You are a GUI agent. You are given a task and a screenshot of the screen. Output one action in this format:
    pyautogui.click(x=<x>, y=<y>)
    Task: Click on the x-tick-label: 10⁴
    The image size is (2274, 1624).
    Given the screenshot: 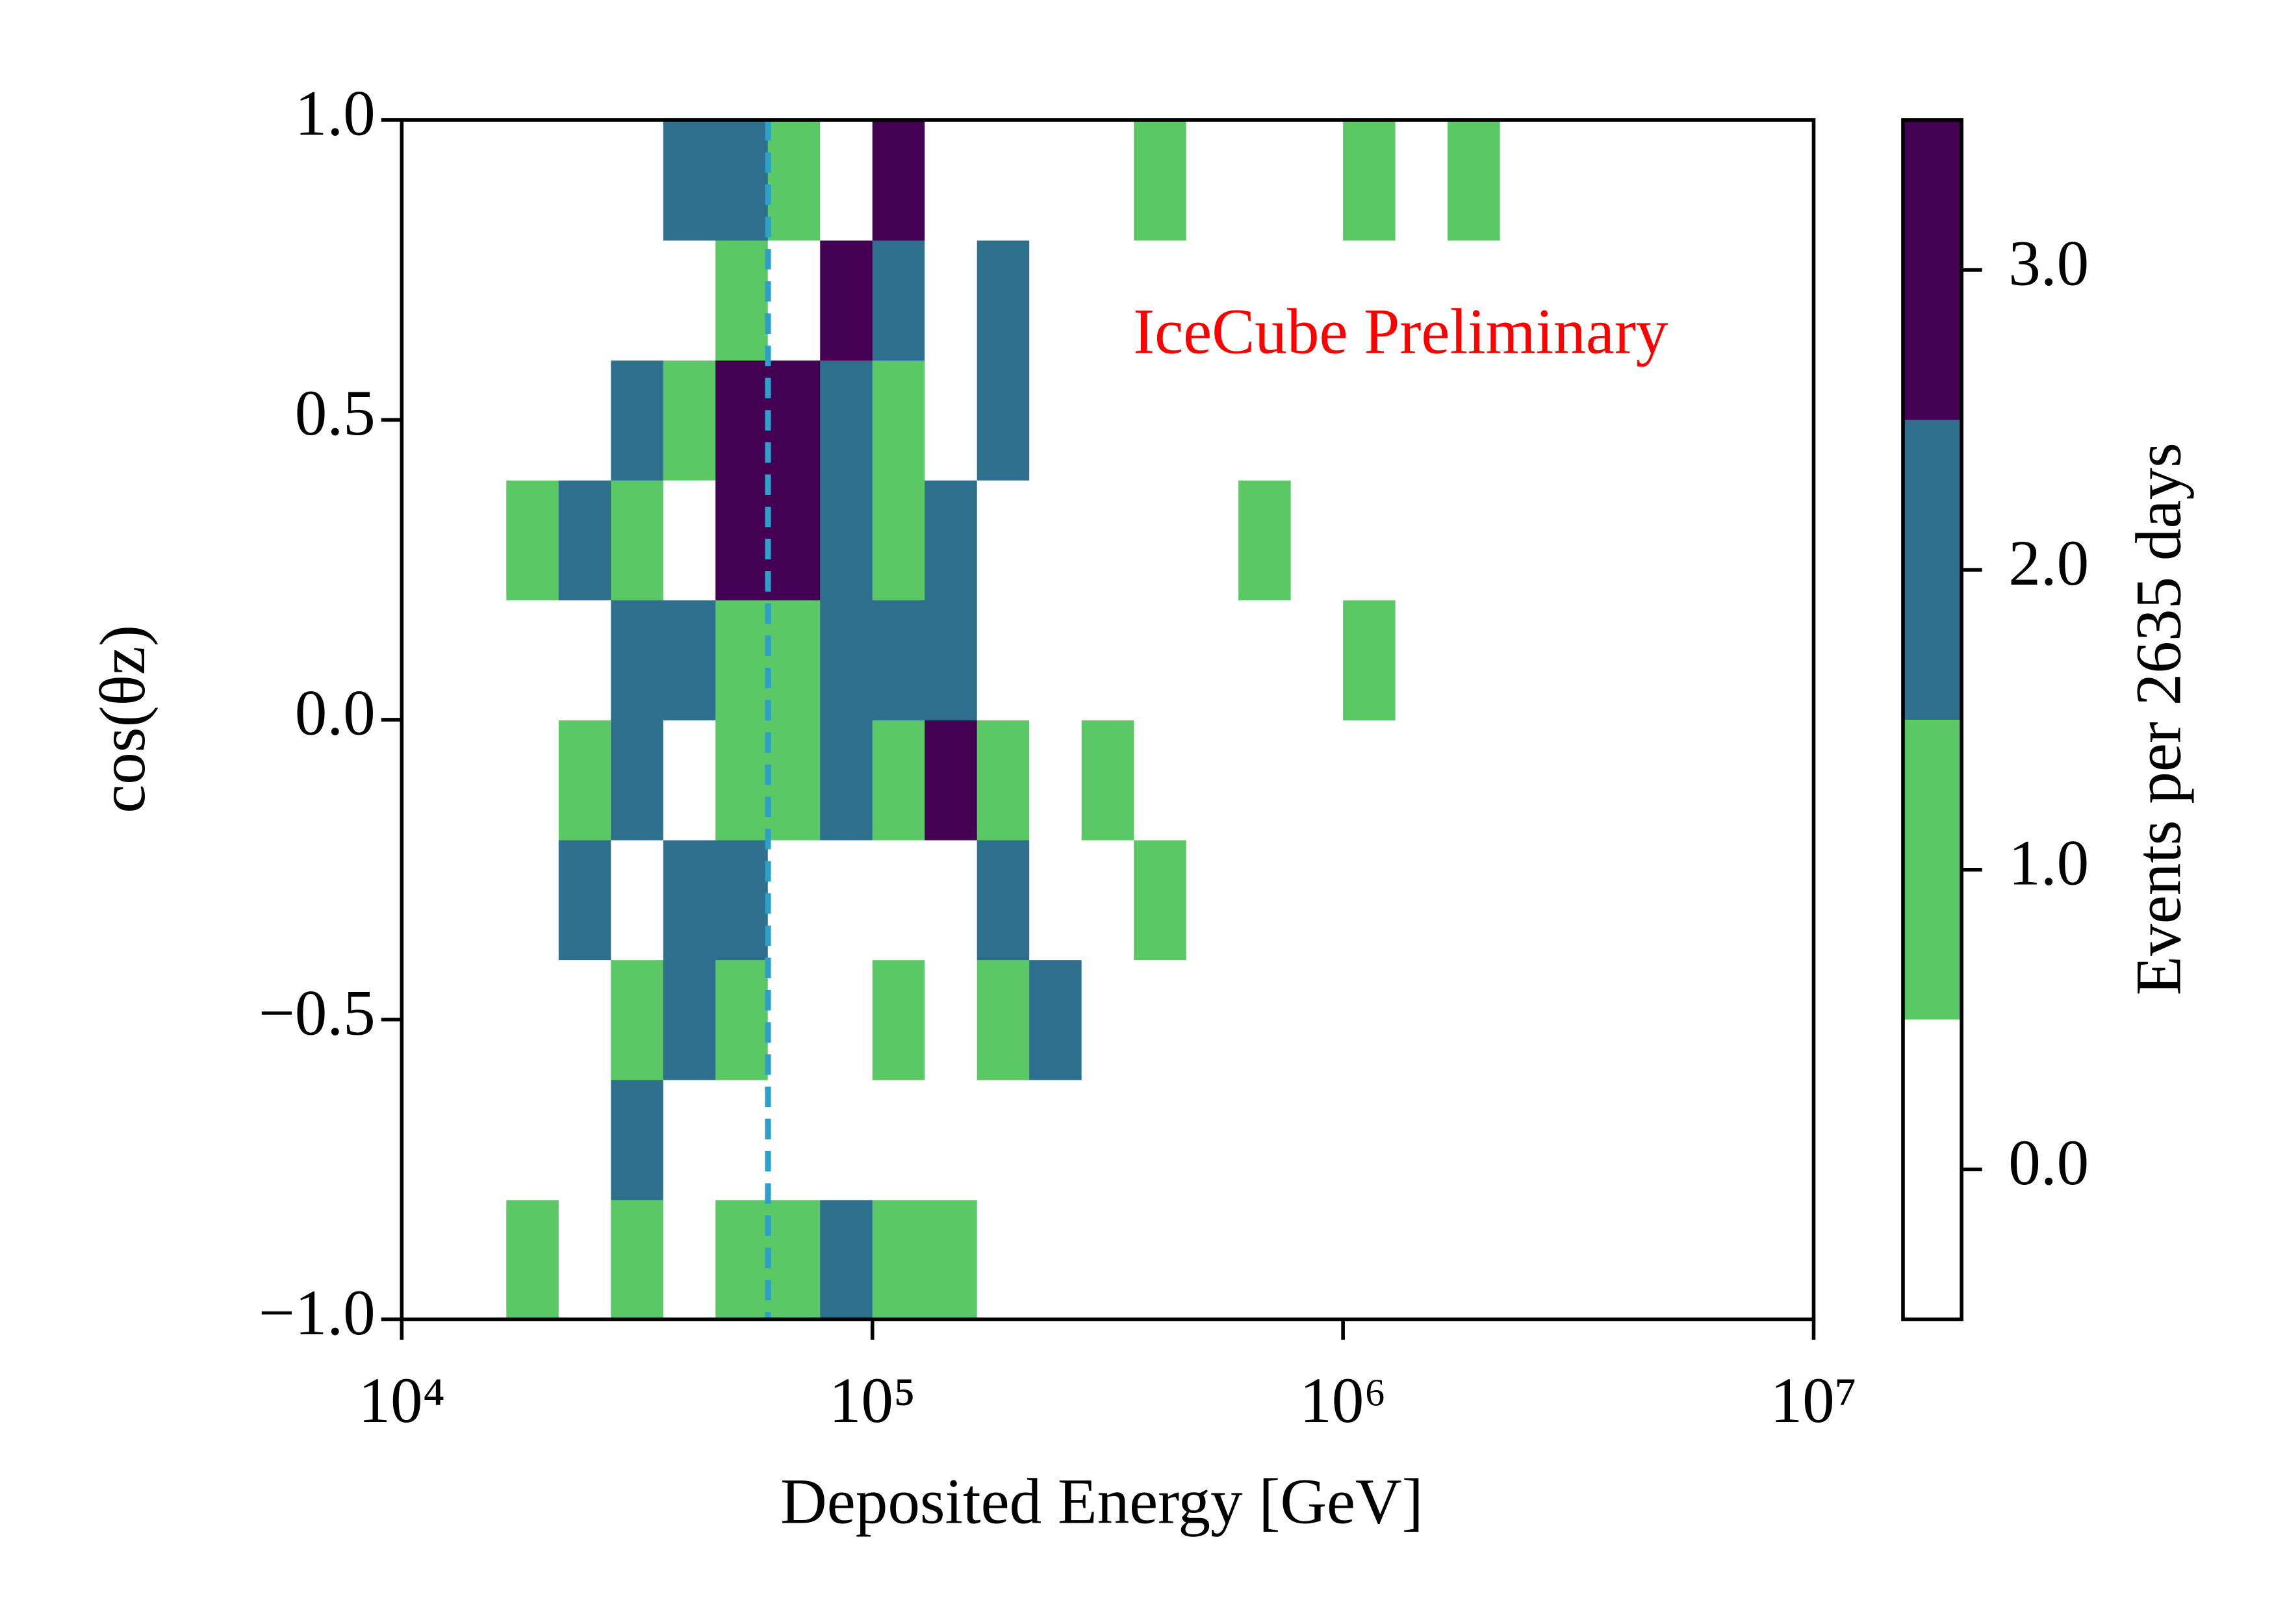 What is the action you would take?
    pyautogui.click(x=401, y=1400)
    